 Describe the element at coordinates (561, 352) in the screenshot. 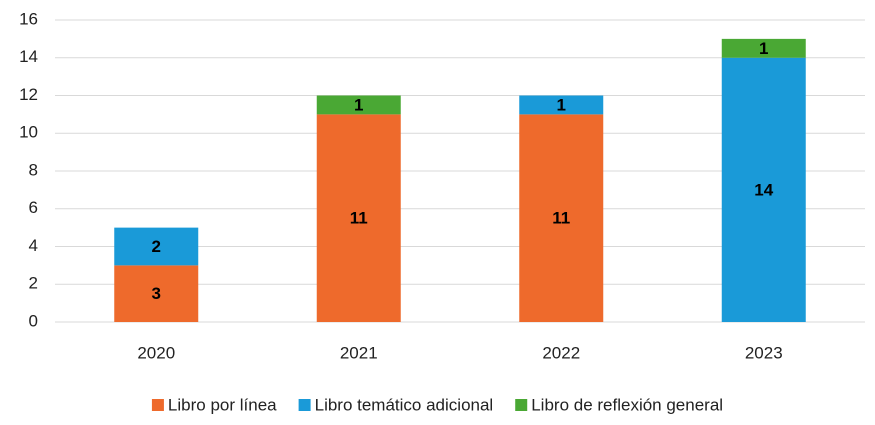

I see `x-tick-label: 2022` at that location.